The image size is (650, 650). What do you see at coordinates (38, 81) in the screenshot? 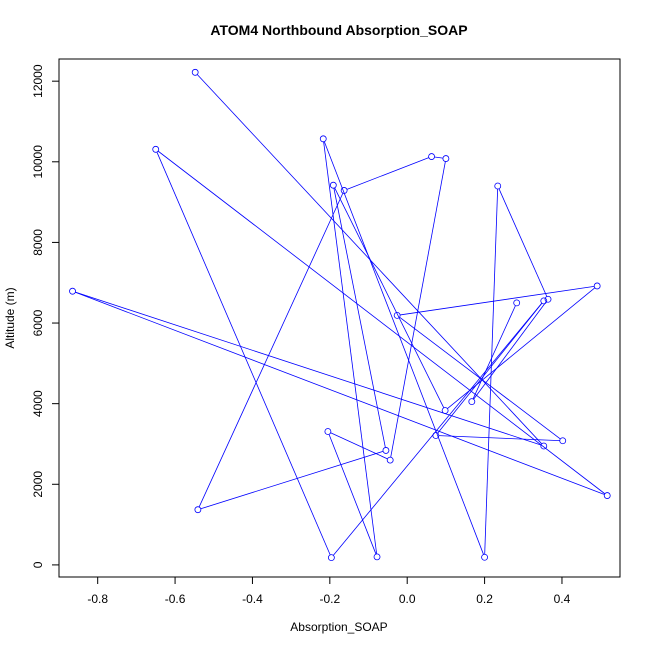
I see `y-tick-label: 12000` at bounding box center [38, 81].